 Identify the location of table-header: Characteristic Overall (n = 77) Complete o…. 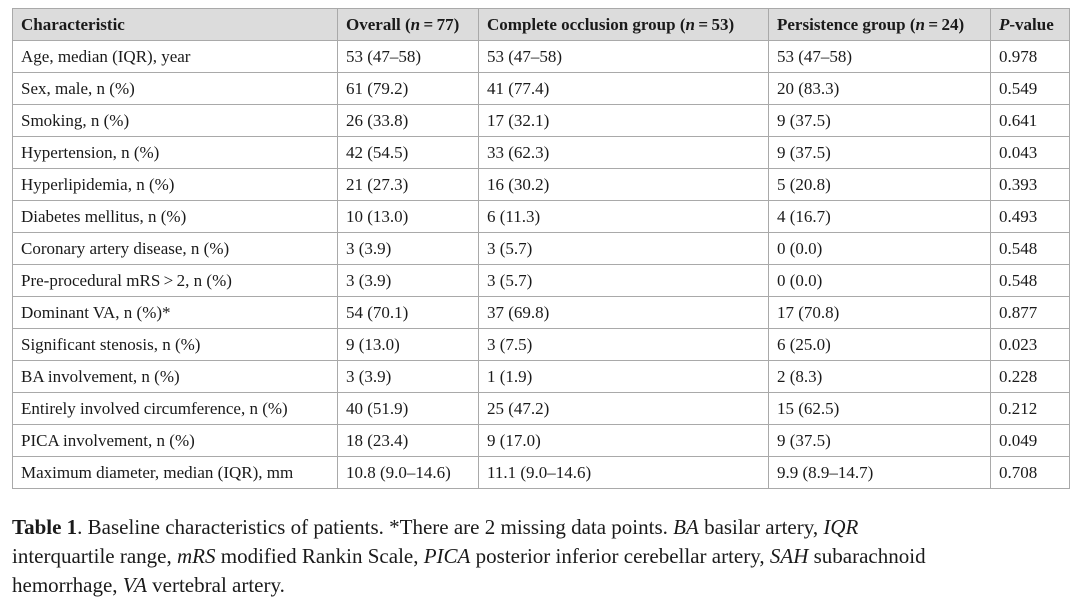
(541, 24).